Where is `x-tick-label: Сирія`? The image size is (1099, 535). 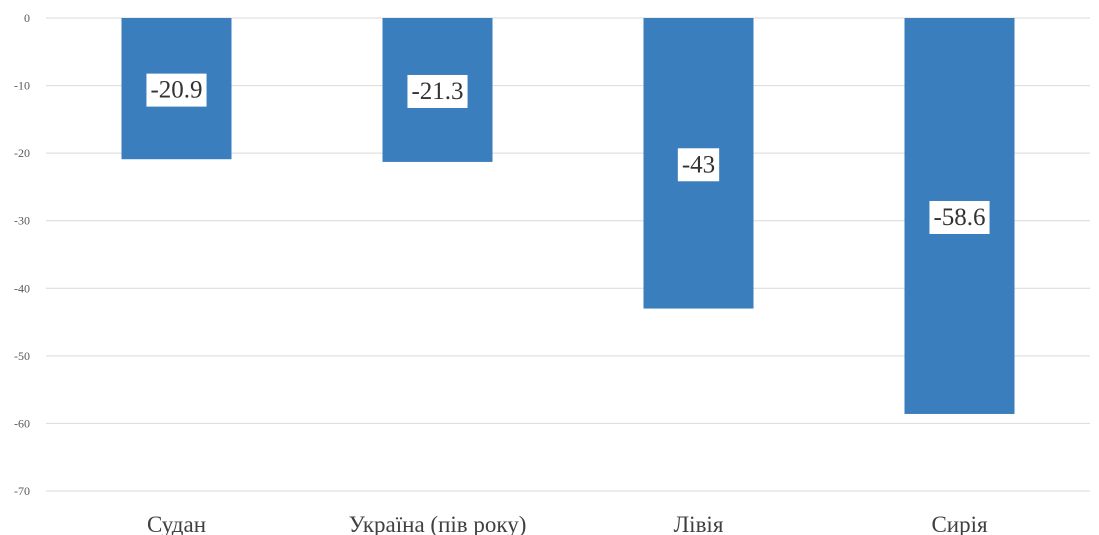
x-tick-label: Сирія is located at coordinates (959, 523).